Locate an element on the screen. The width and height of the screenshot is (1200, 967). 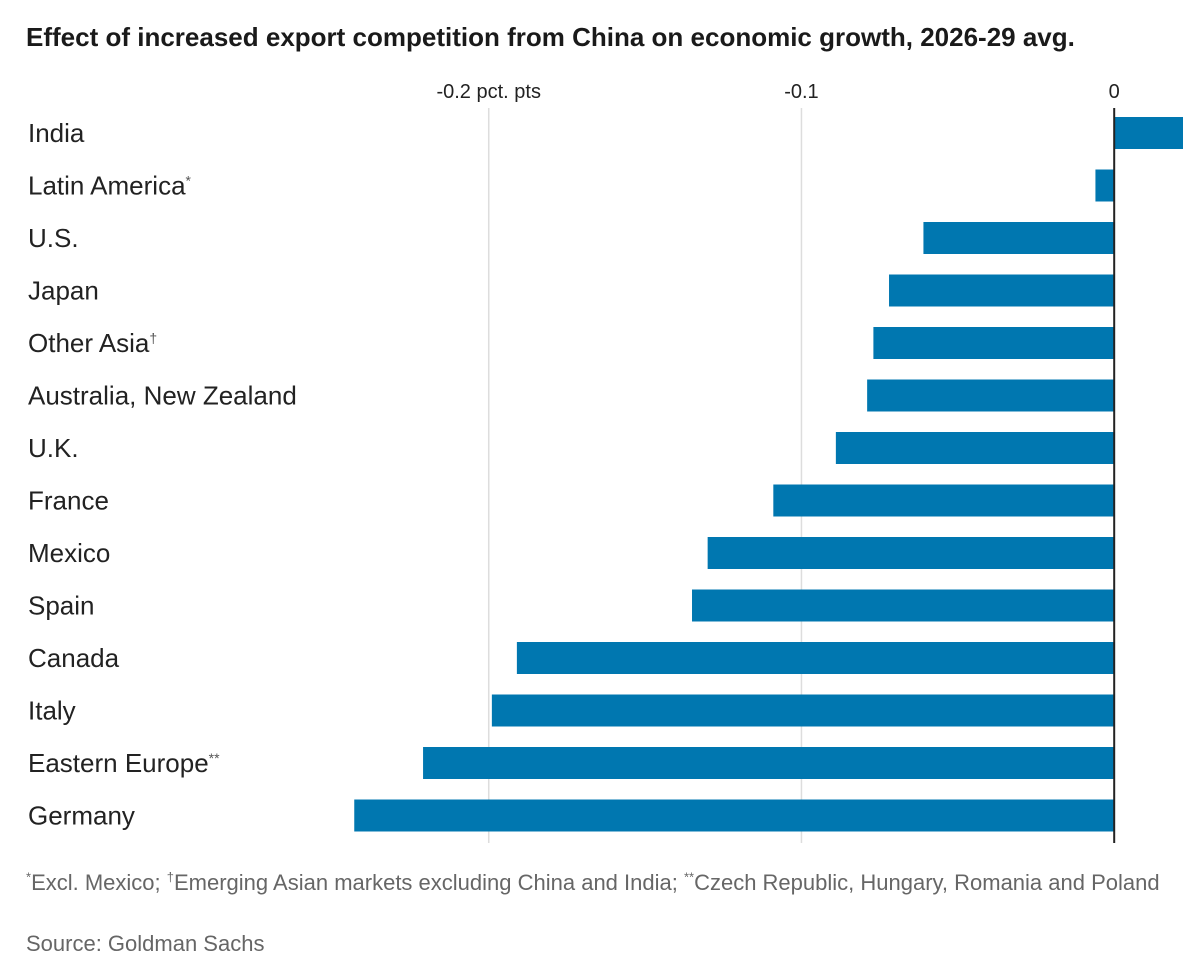
category-label: France is located at coordinates (68, 501).